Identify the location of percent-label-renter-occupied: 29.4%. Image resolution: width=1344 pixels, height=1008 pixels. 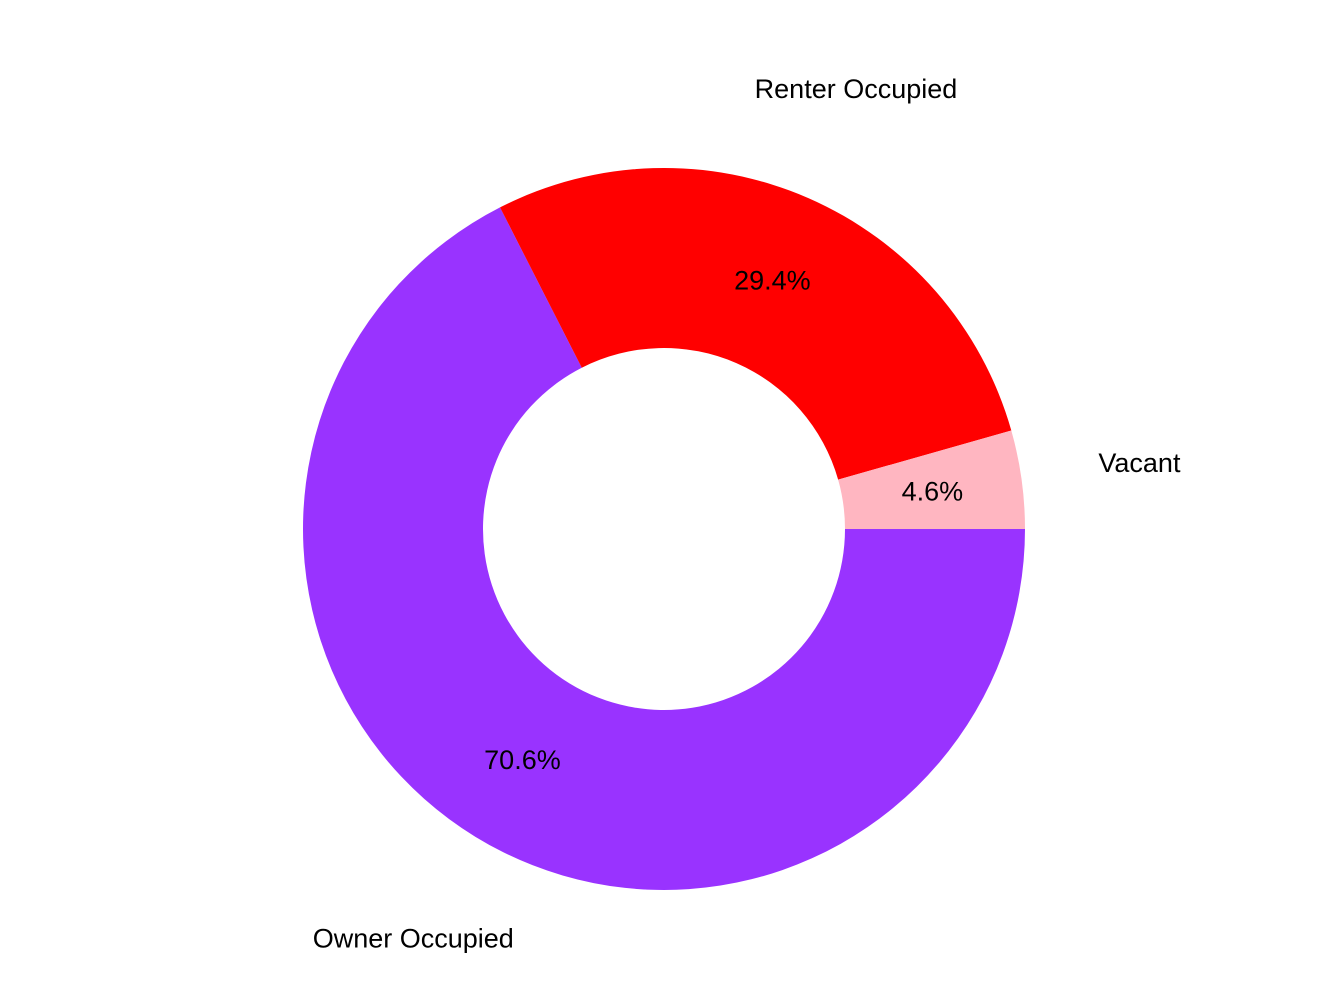
(772, 281).